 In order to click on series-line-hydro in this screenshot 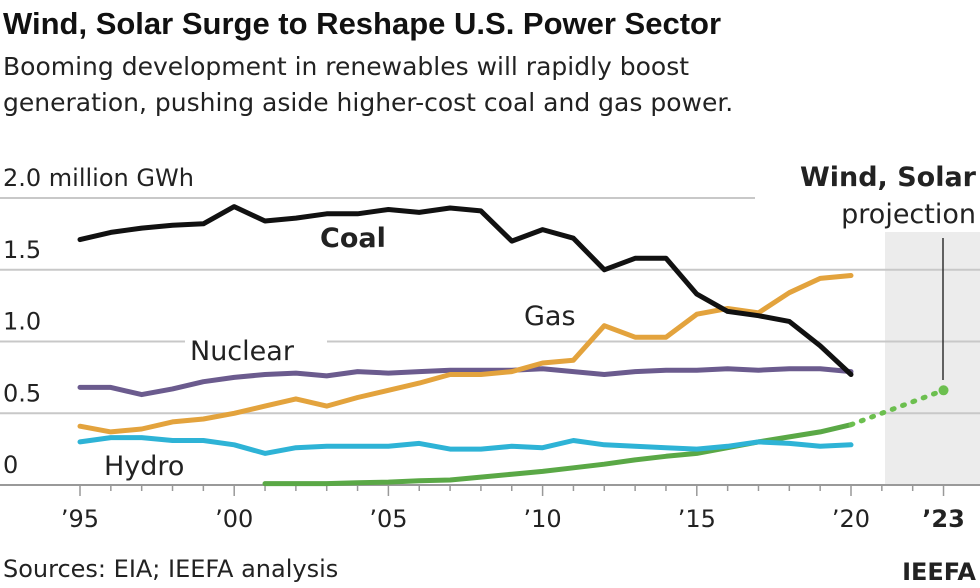, I will do `click(465, 445)`.